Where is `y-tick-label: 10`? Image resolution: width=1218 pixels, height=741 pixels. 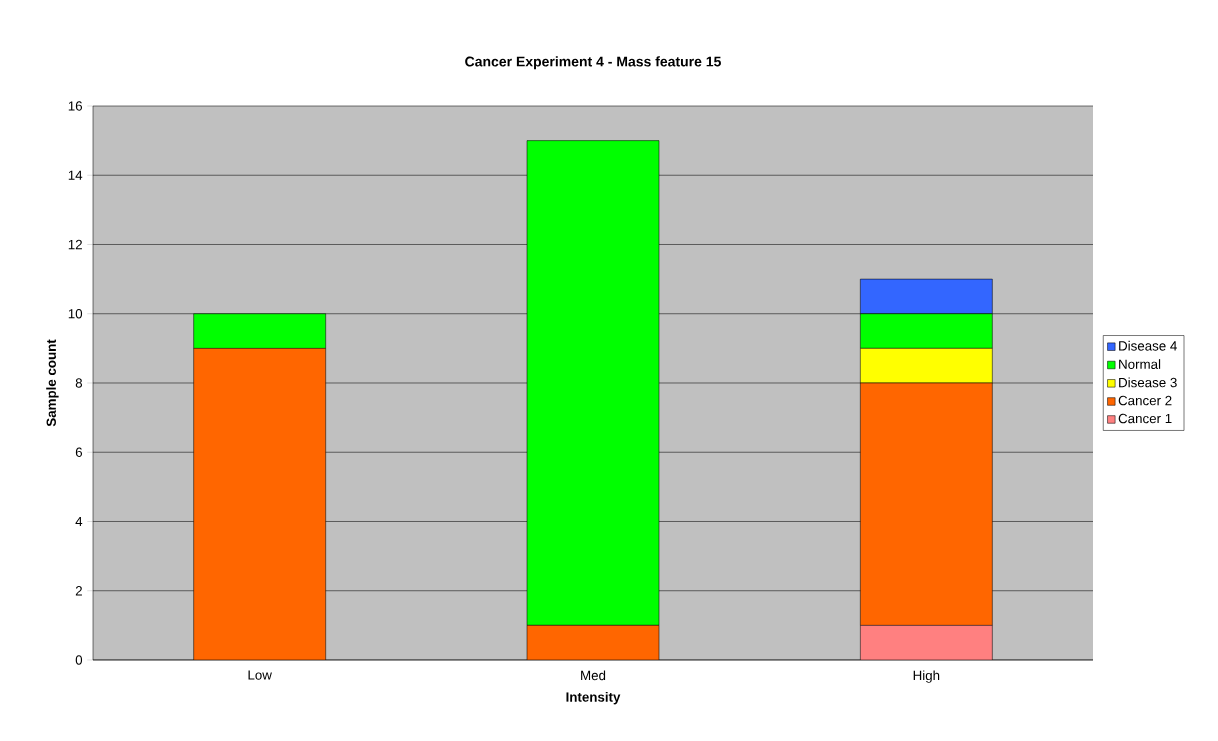 y-tick-label: 10 is located at coordinates (75, 314).